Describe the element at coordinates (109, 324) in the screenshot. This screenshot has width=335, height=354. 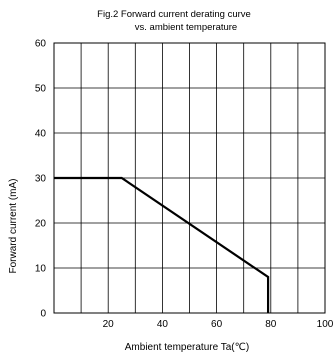
I see `x-tick-label-20: 20` at that location.